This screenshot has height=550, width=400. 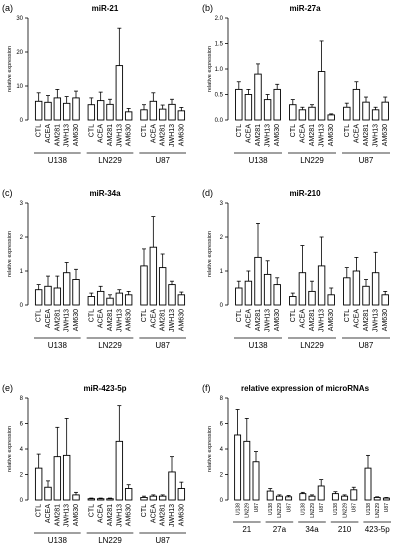 I want to click on panel-title: relative expression of microRNAs, so click(x=305, y=388).